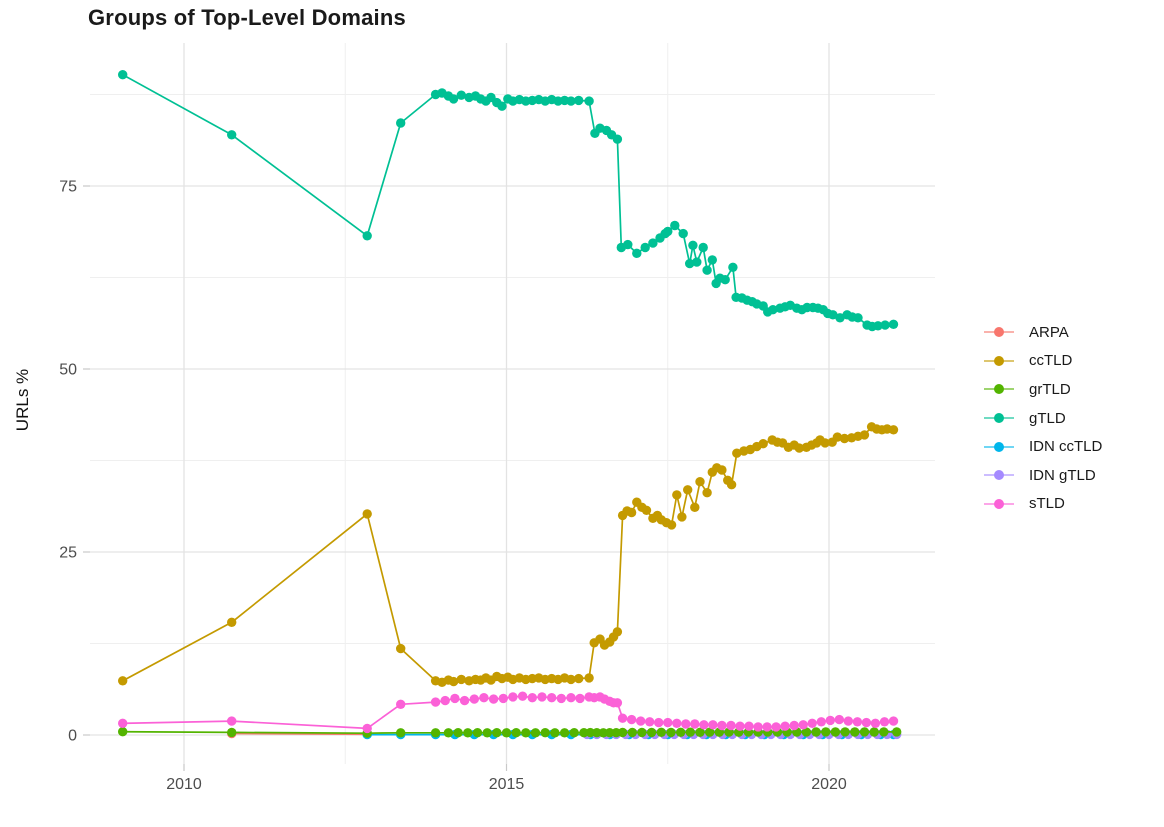 The height and width of the screenshot is (827, 1164). What do you see at coordinates (507, 784) in the screenshot?
I see `x-tick-label: 2015` at bounding box center [507, 784].